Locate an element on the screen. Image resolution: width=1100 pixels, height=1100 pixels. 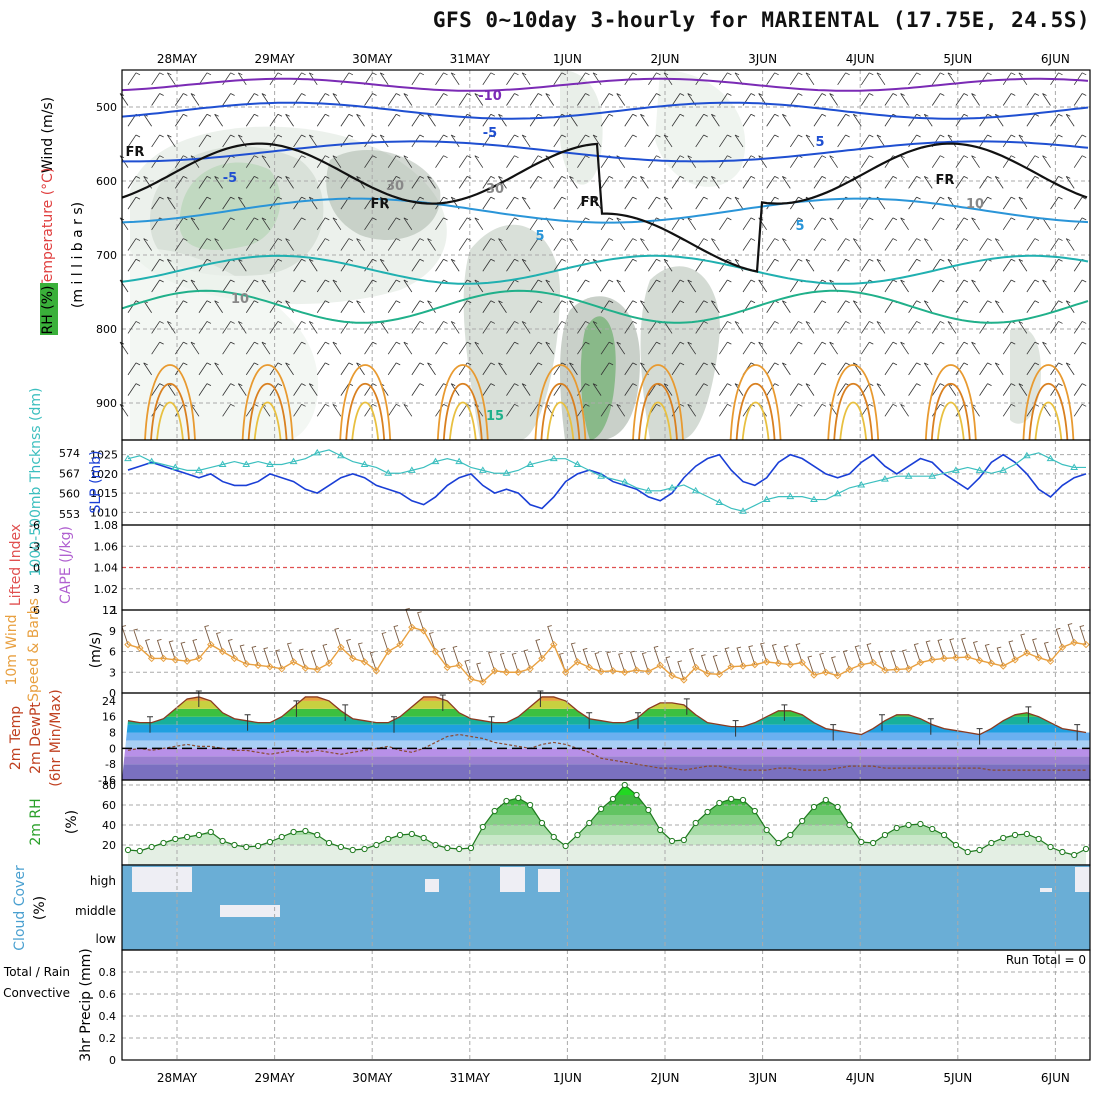
dewpoint-axis-label: 2m DewPt is located at coordinates (36, 738).